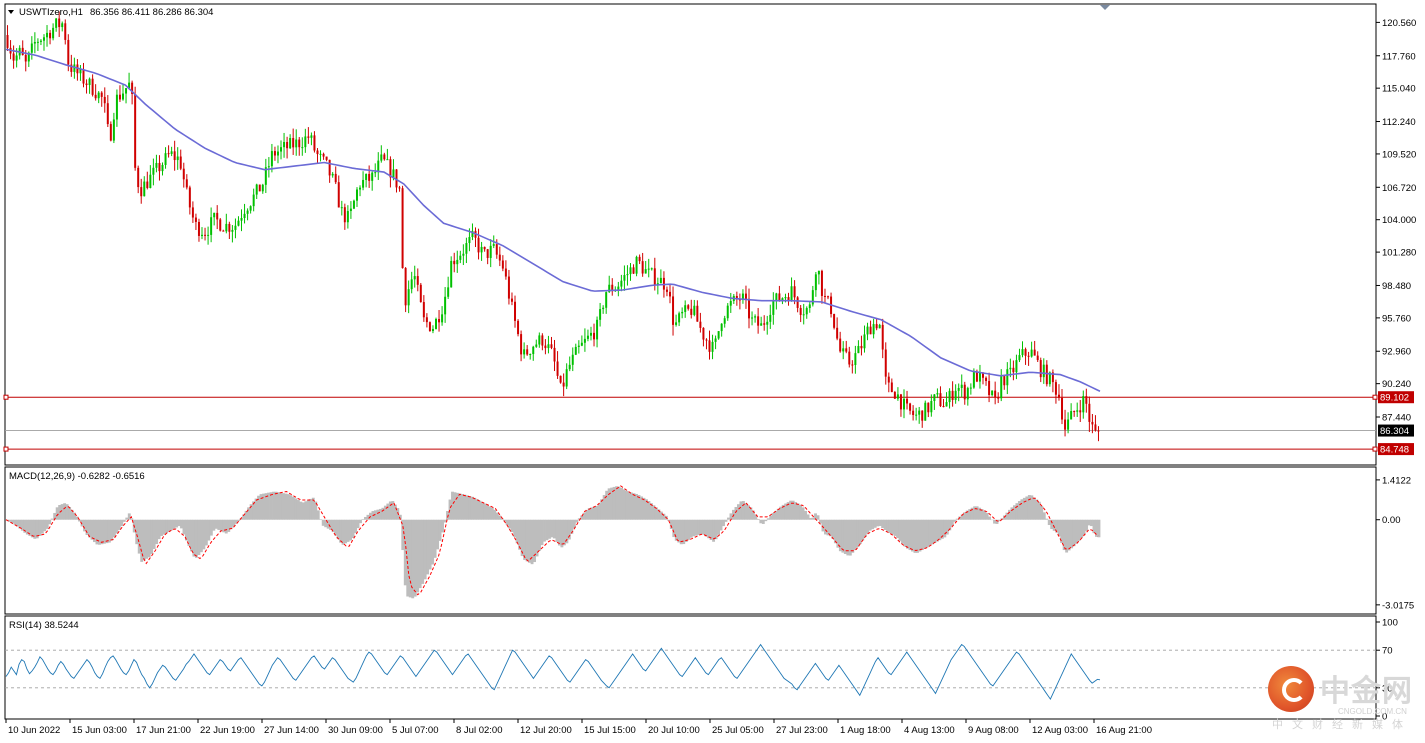 The height and width of the screenshot is (743, 1425). What do you see at coordinates (151, 12) in the screenshot?
I see `main-header-ohlc: 86.356 86.411 86.286 86.304` at bounding box center [151, 12].